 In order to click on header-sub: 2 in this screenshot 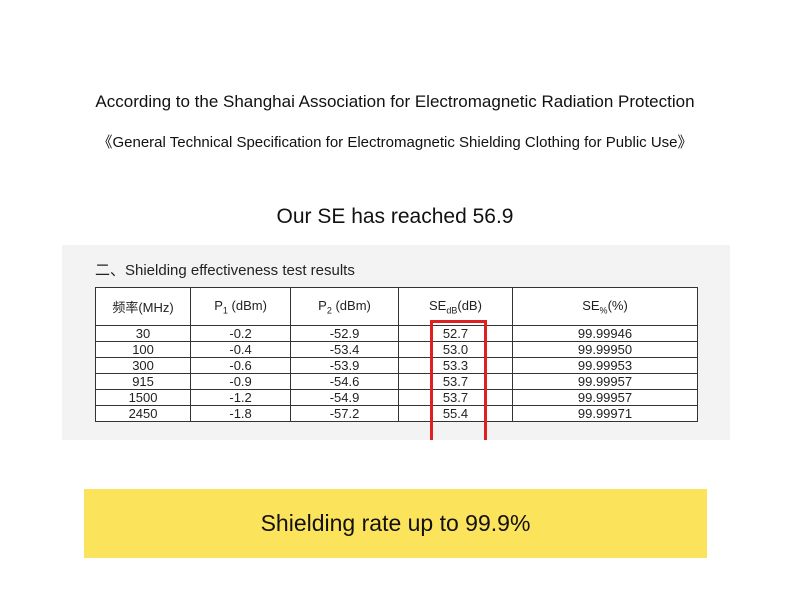, I will do `click(329, 310)`.